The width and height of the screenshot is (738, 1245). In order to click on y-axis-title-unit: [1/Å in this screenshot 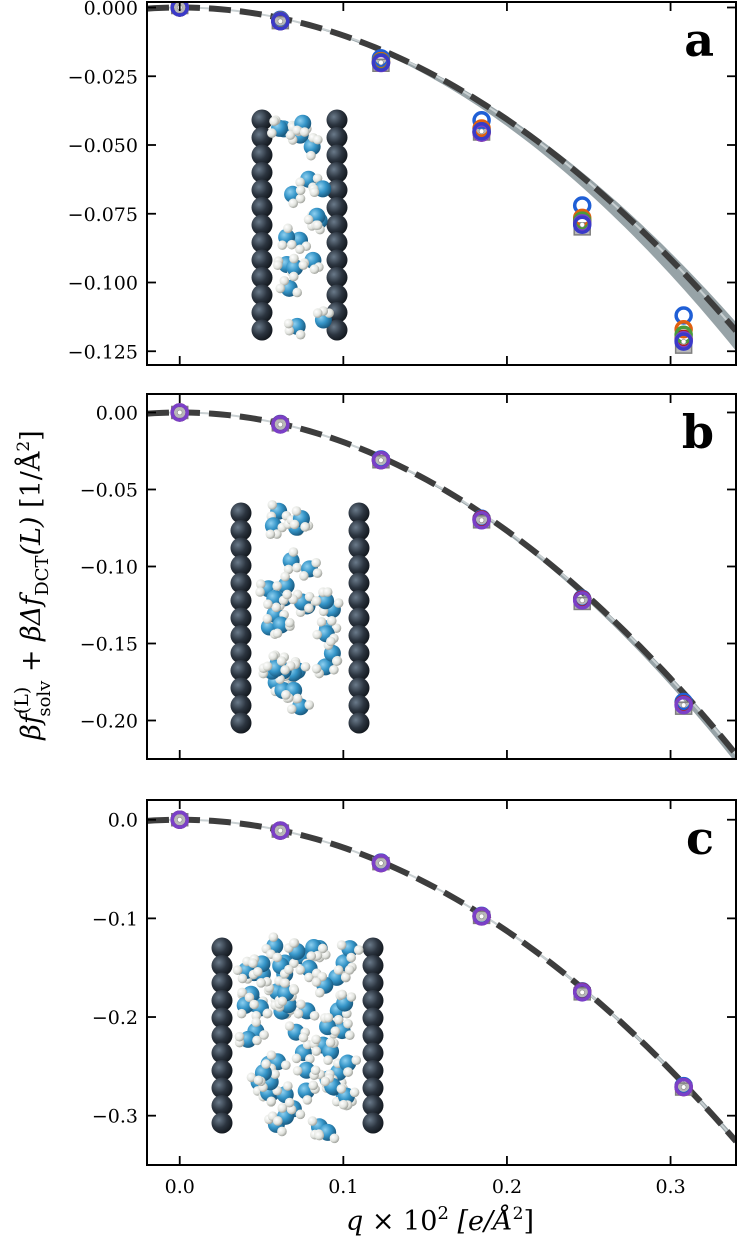, I will do `click(30, 483)`.